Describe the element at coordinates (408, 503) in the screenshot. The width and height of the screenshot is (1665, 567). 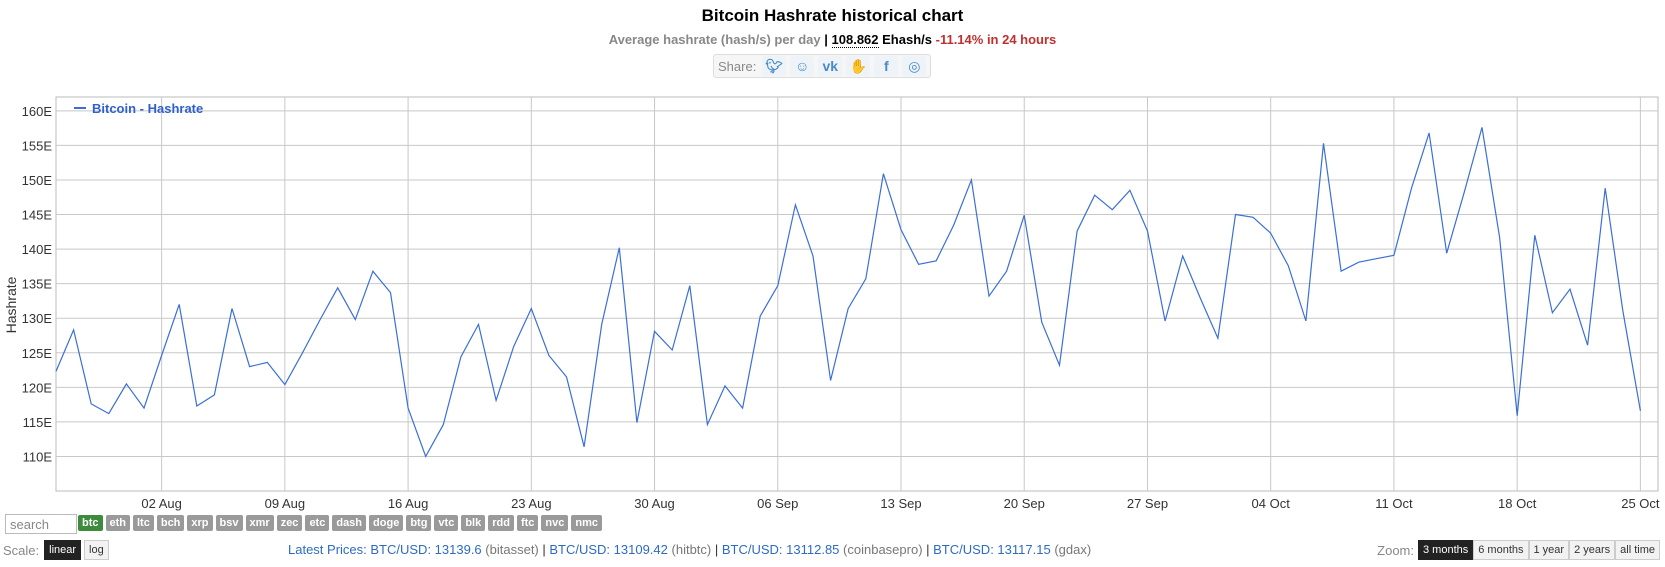
I see `x-tick-label: 16 Aug` at that location.